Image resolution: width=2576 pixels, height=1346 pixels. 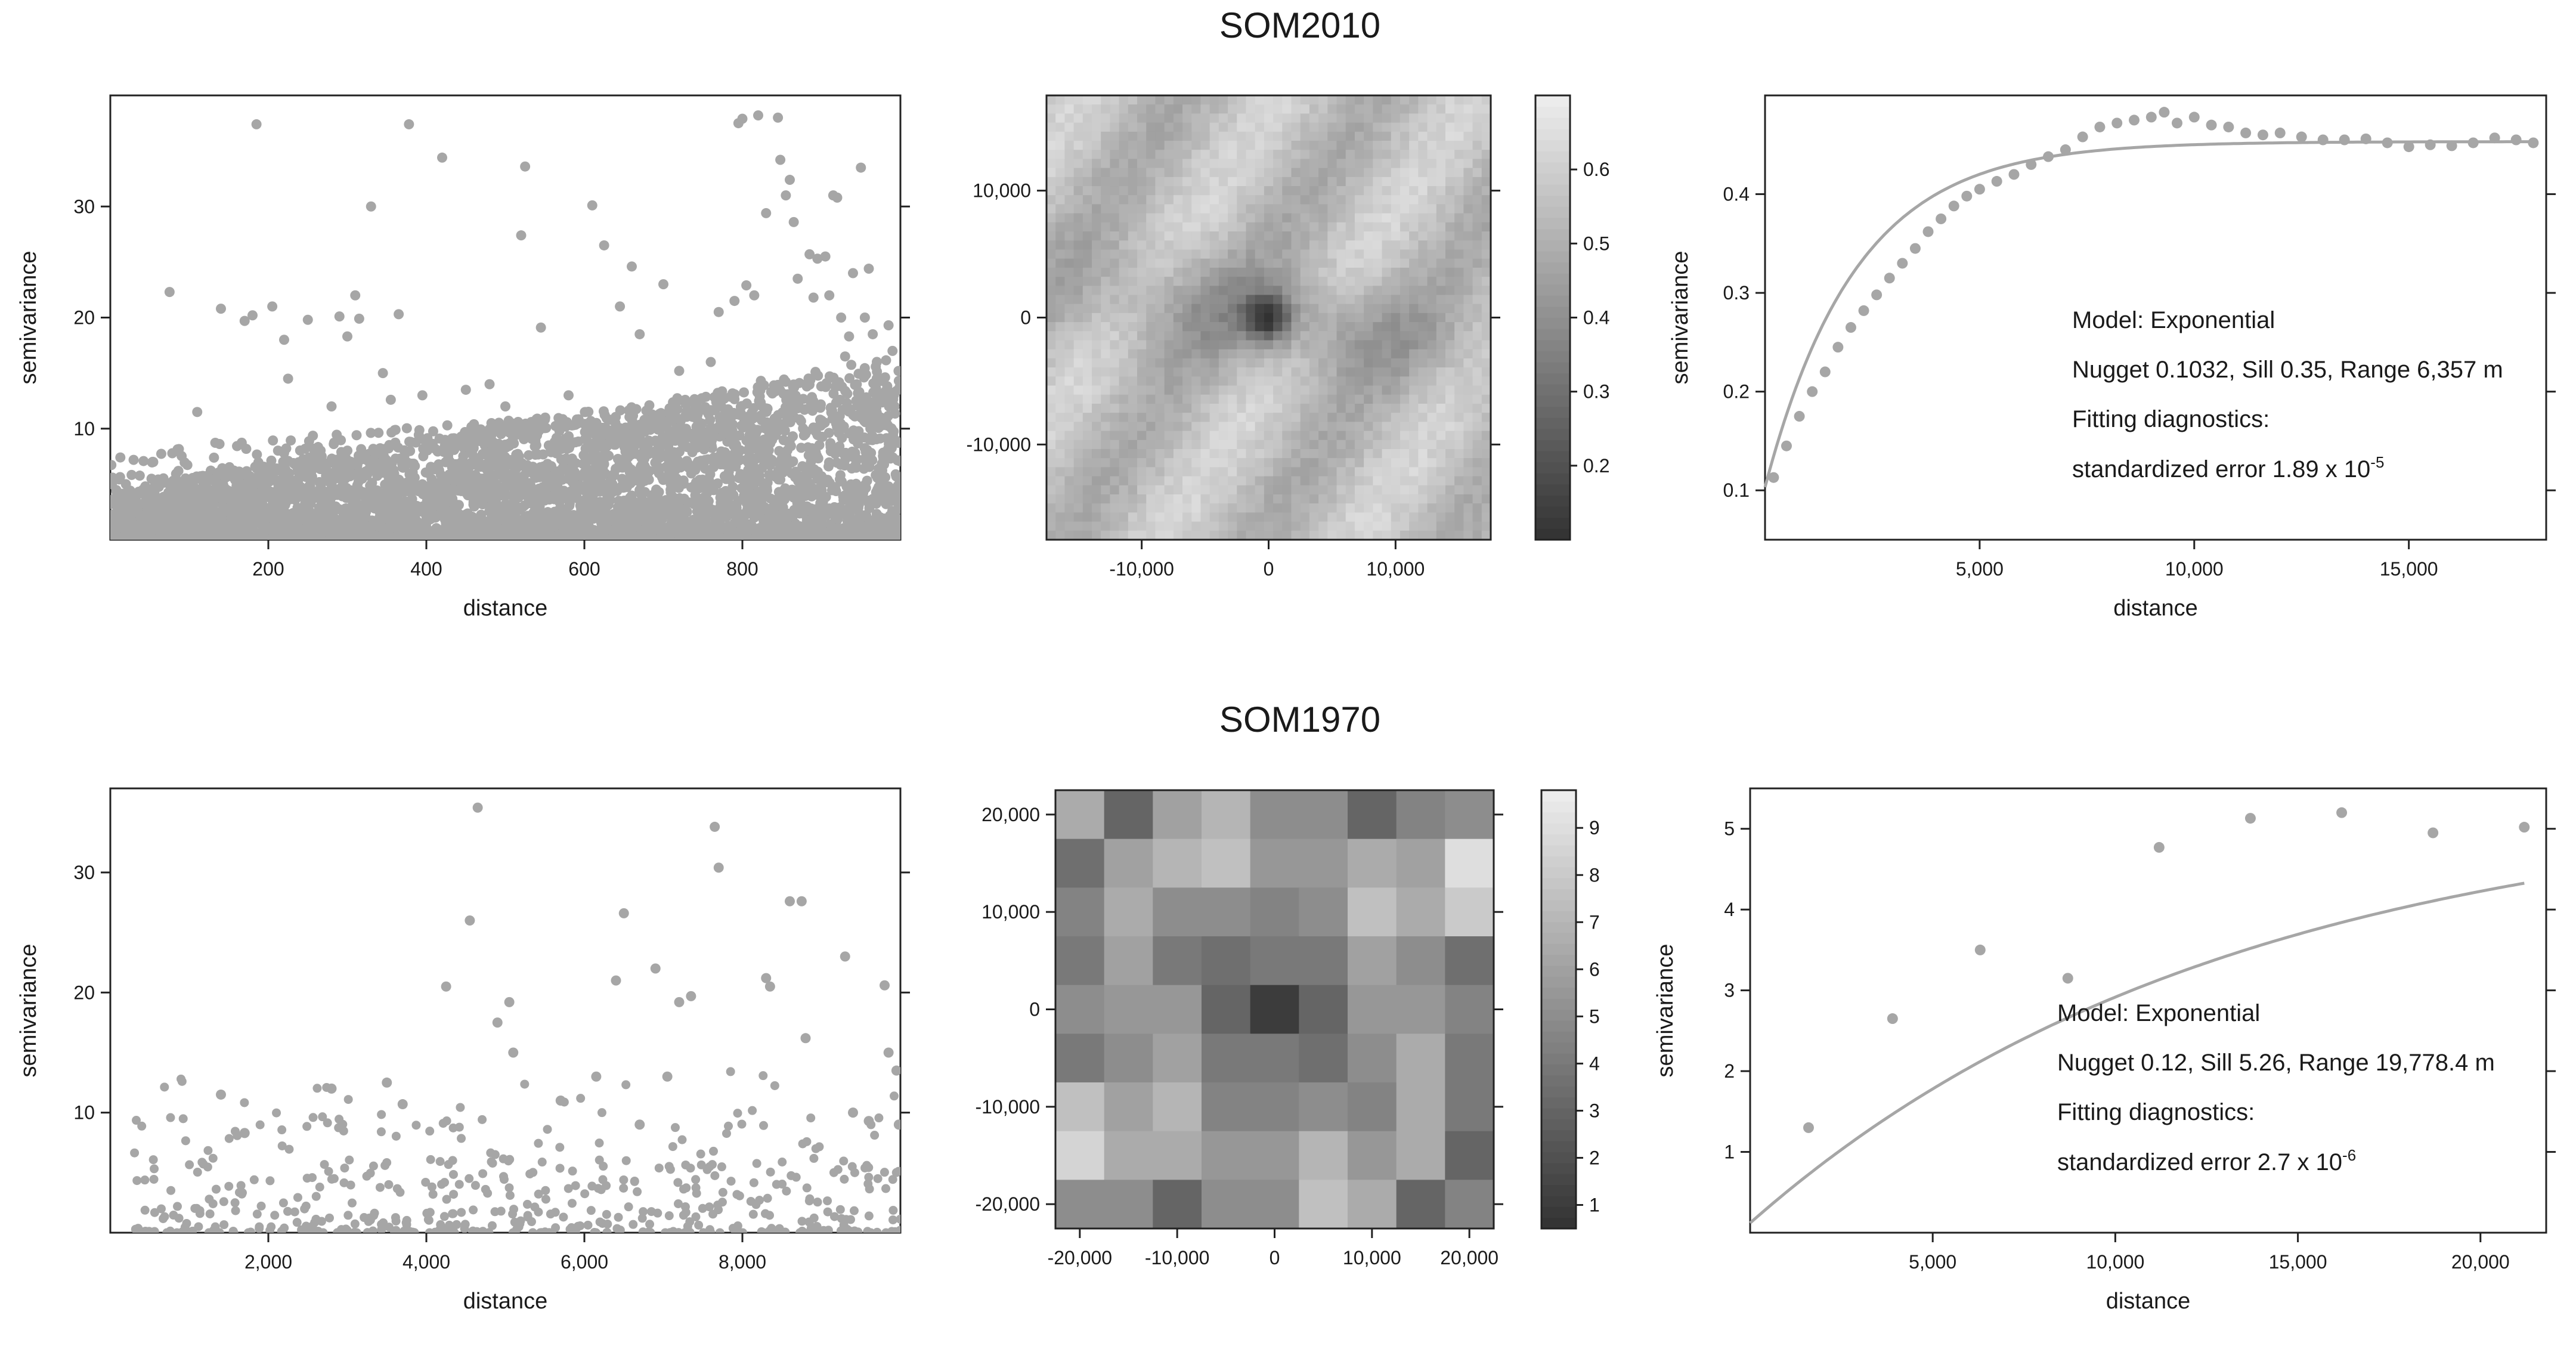 What do you see at coordinates (1300, 25) in the screenshot?
I see `som2010-title: SOM2010` at bounding box center [1300, 25].